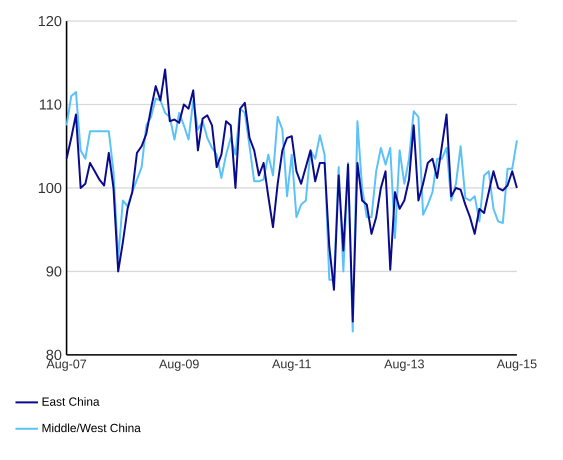 The height and width of the screenshot is (460, 563). What do you see at coordinates (54, 355) in the screenshot?
I see `y-tick-label: 80` at bounding box center [54, 355].